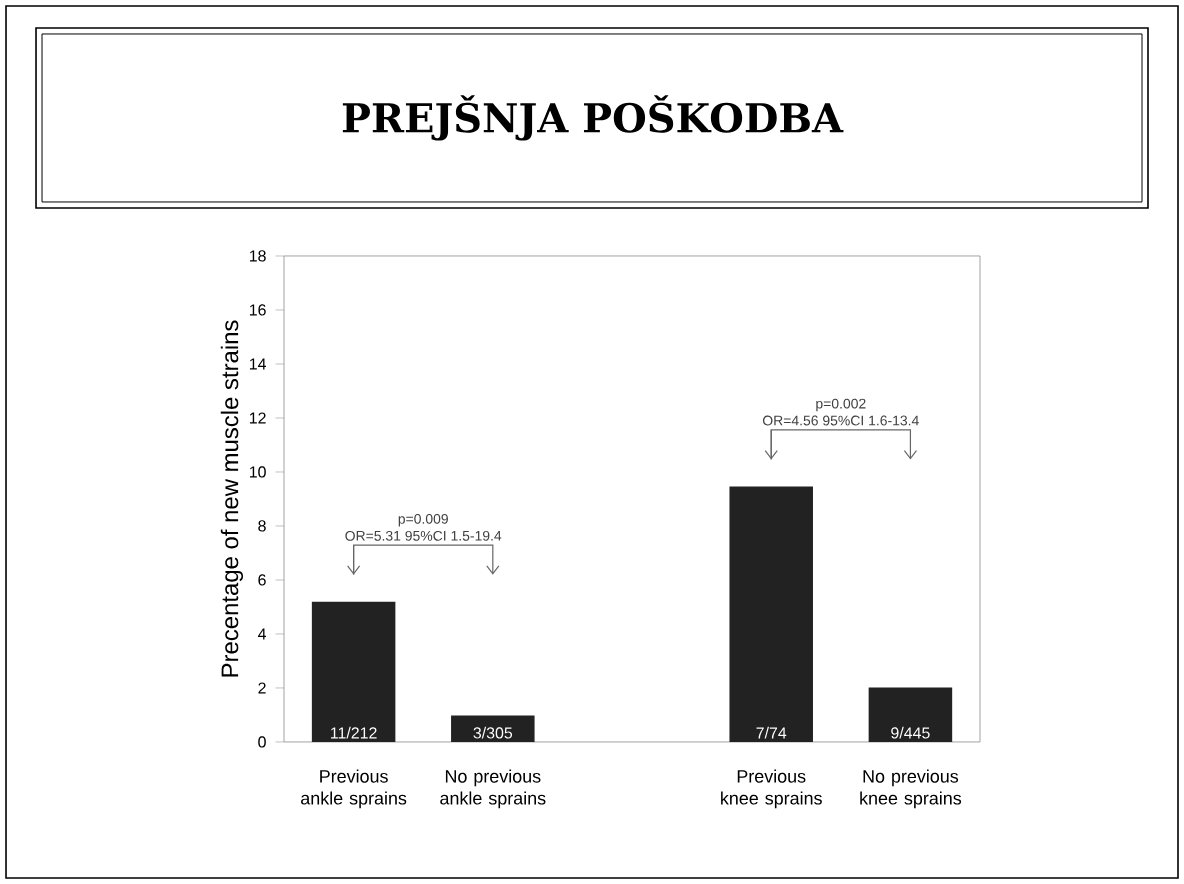  Describe the element at coordinates (771, 789) in the screenshot. I see `x-tick-label: Previous knee sprains` at that location.